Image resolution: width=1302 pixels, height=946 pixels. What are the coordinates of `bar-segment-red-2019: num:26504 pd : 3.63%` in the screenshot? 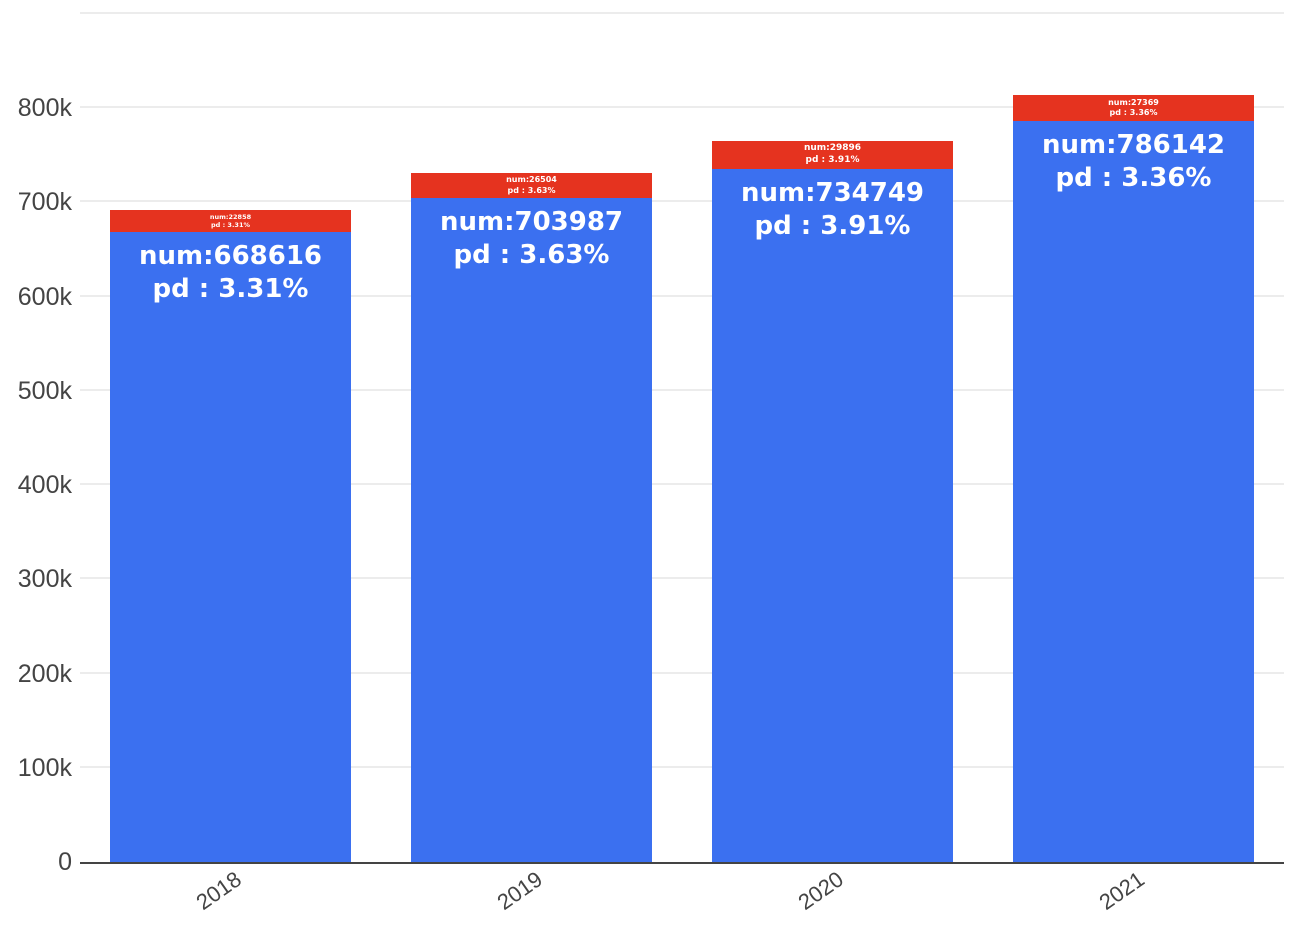 It's located at (531, 185).